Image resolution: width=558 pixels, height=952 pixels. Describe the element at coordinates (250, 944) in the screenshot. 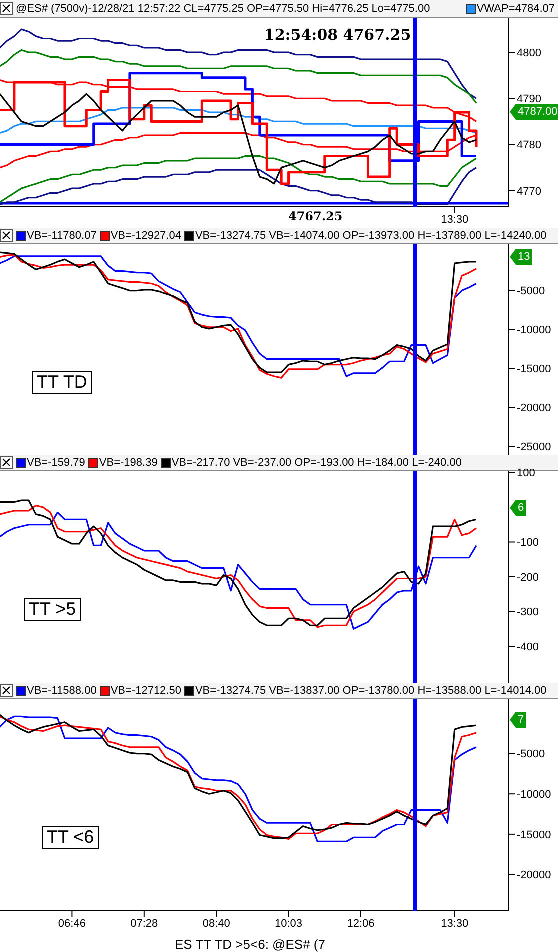

I see `text: ES TT TD >5<6: @ES# (7` at that location.